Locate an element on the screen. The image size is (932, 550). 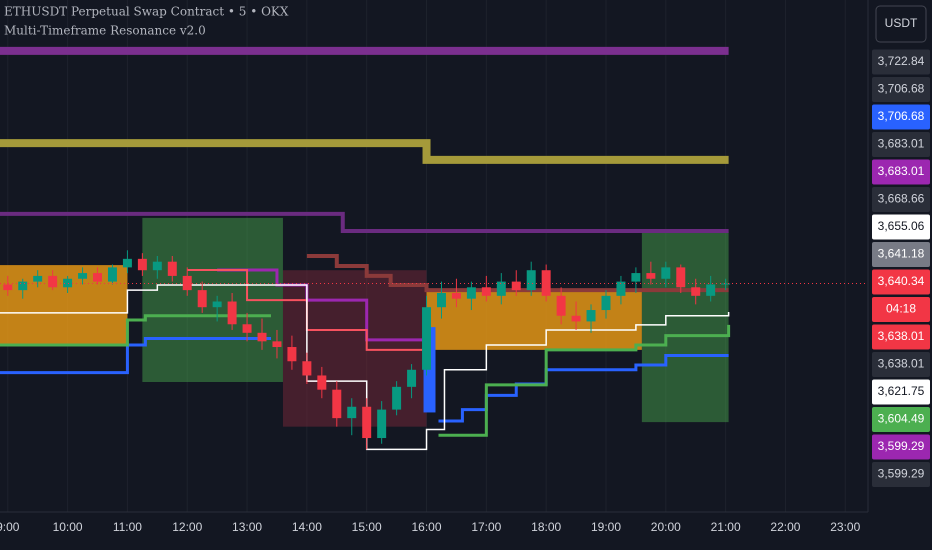
x-tick-label: 16:00 is located at coordinates (427, 527).